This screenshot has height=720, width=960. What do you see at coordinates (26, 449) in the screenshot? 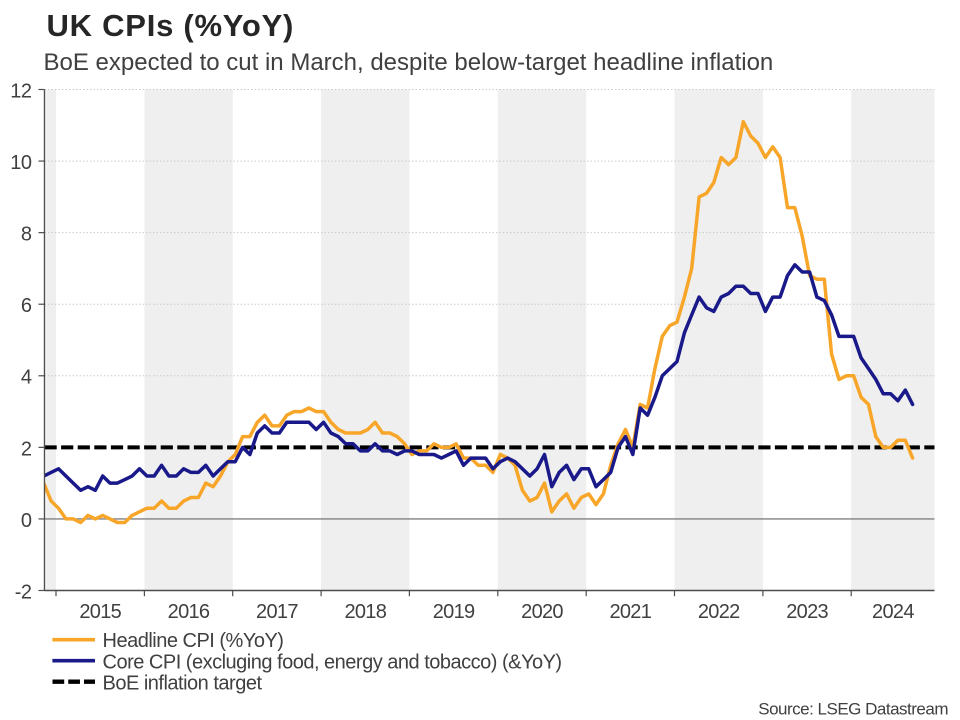
I see `svg-text: 2` at bounding box center [26, 449].